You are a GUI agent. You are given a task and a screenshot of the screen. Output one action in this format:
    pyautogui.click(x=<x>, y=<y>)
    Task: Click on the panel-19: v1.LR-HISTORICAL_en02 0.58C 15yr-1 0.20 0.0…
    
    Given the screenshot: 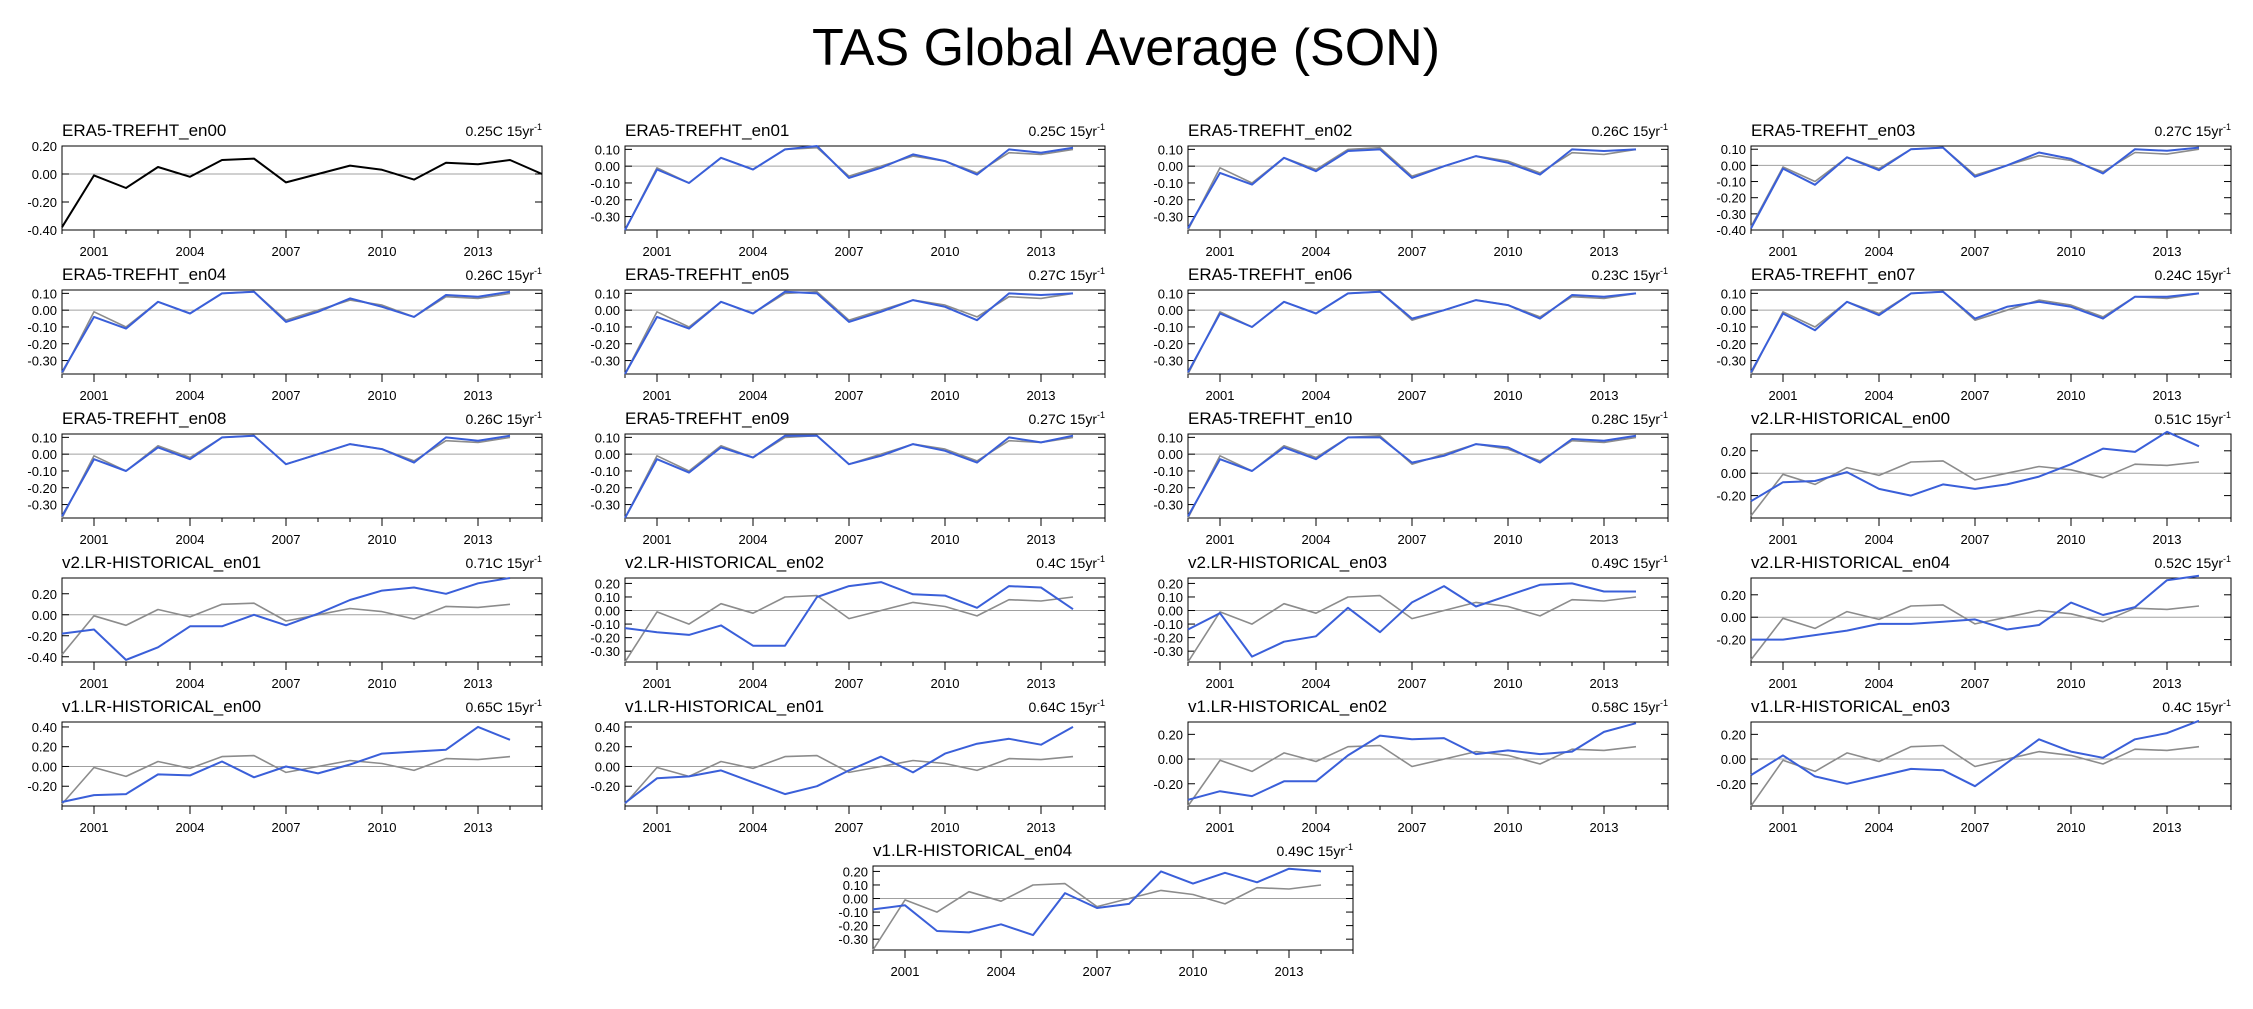 What is the action you would take?
    pyautogui.click(x=1411, y=766)
    